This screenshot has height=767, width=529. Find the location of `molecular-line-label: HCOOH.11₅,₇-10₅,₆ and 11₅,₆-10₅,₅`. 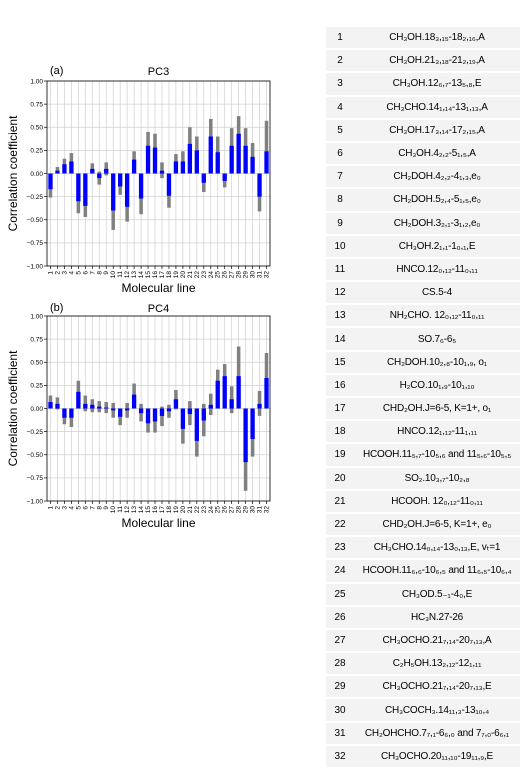

molecular-line-label: HCOOH.11₅,₇-10₅,₆ and 11₅,₆-10₅,₅ is located at coordinates (437, 454).